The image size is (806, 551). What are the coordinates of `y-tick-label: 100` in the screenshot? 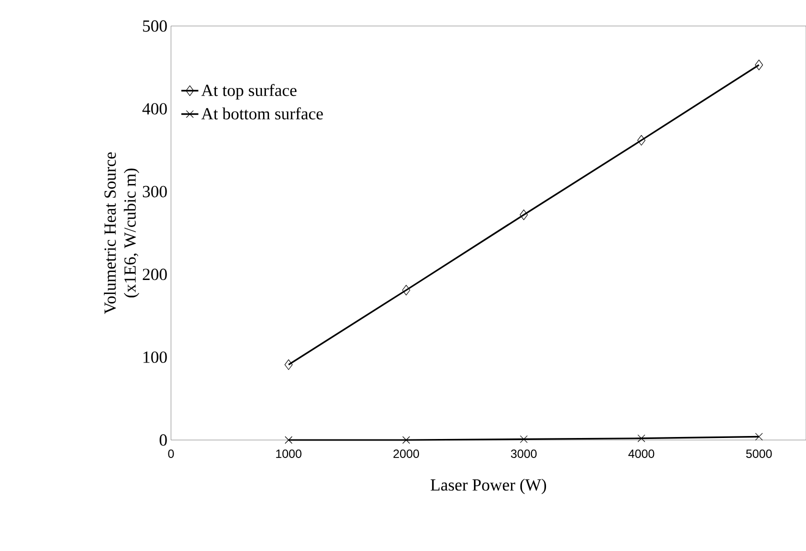 It's located at (155, 357).